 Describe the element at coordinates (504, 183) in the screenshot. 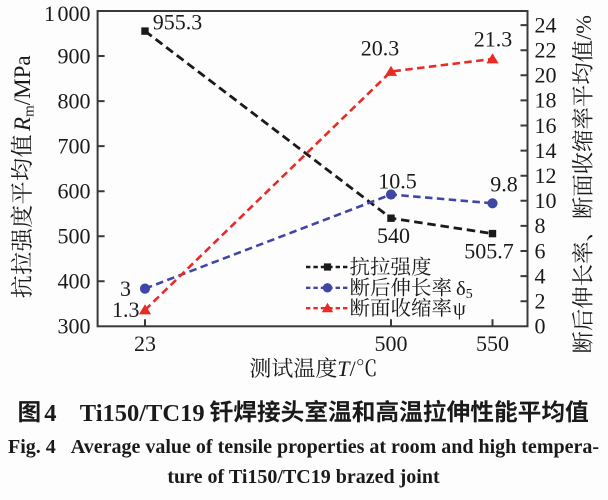

I see `svg-text: 9.8` at that location.